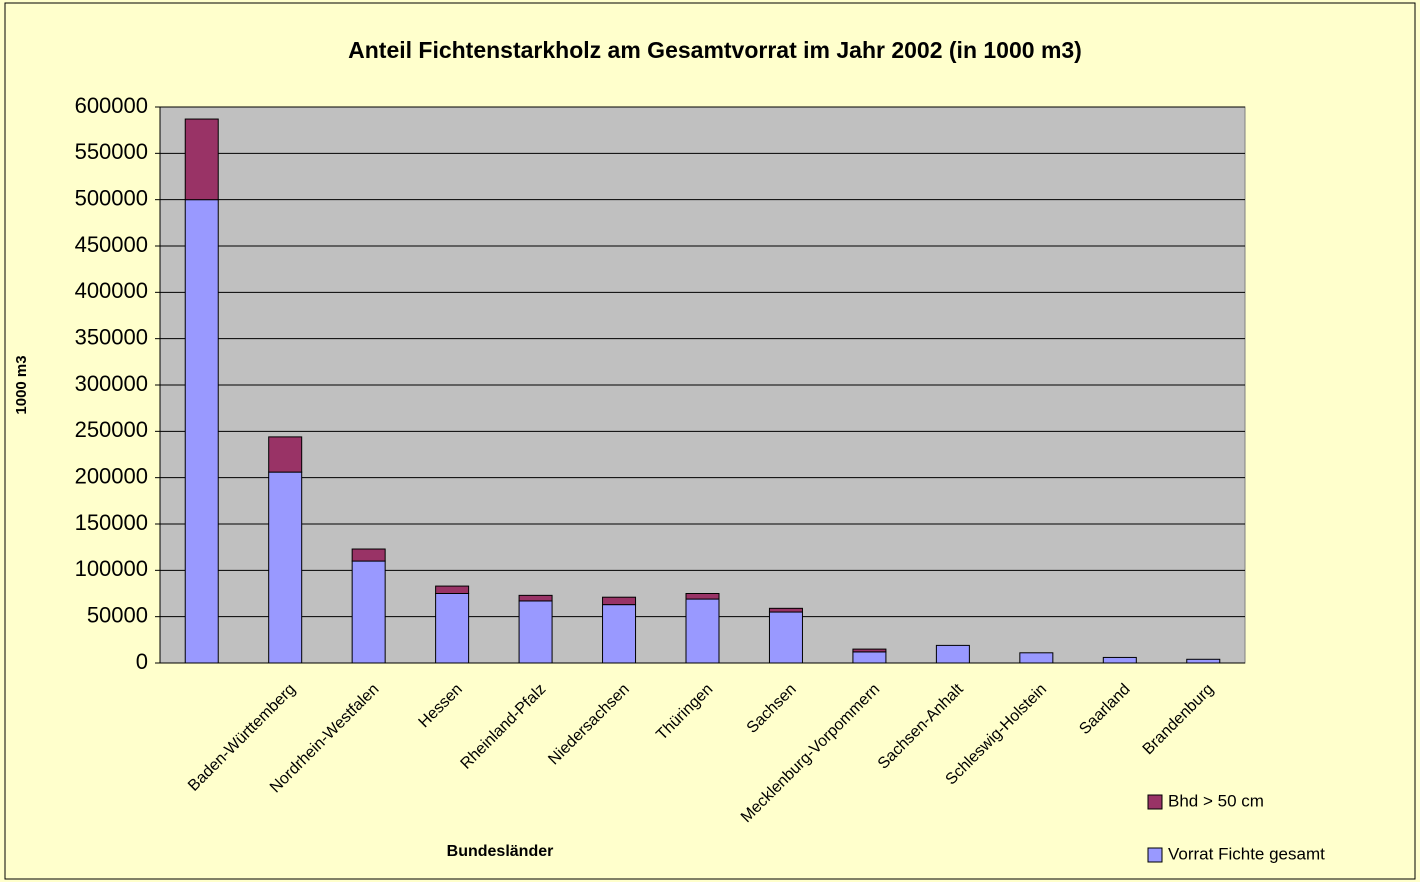  What do you see at coordinates (111, 568) in the screenshot?
I see `y-tick-label: 100000` at bounding box center [111, 568].